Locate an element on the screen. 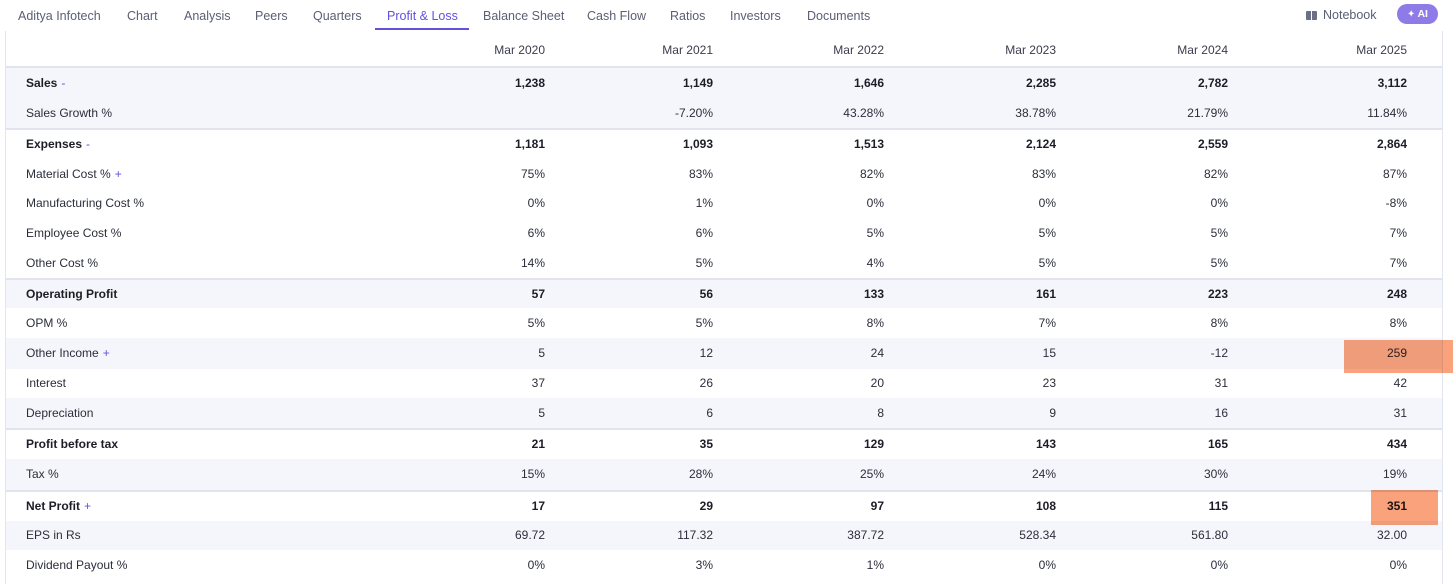  table-row: Expenses - 1,181 1,093 1,513 2,124 2,559 2,864 is located at coordinates (724, 143).